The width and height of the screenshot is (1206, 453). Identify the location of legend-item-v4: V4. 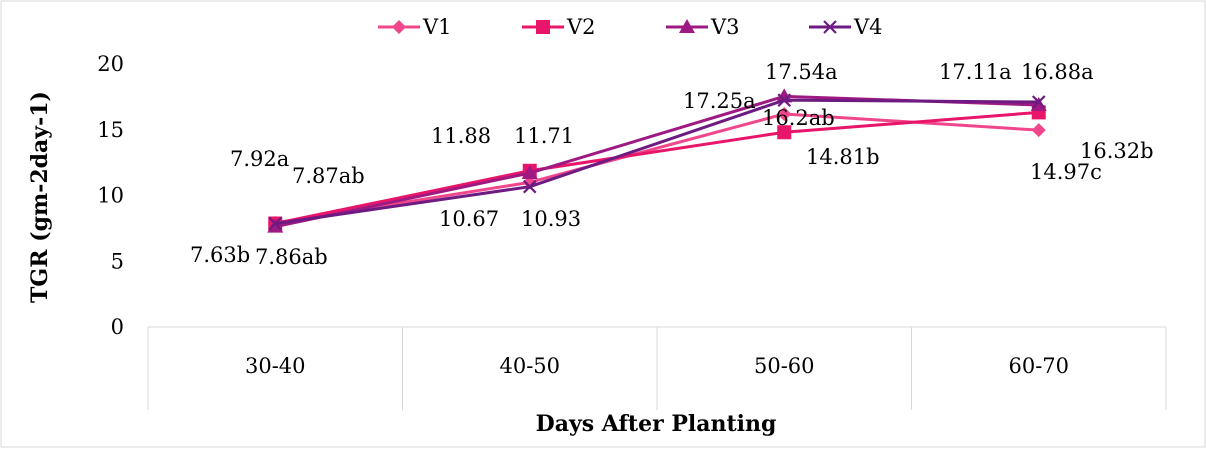
(846, 27).